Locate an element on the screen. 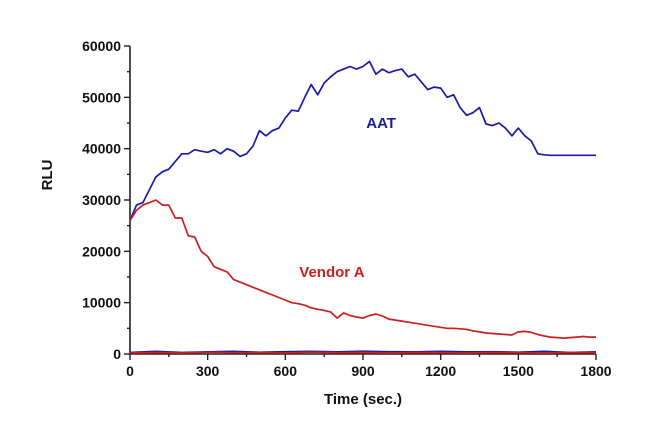 Image resolution: width=650 pixels, height=444 pixels. x-tick-label: 0 is located at coordinates (130, 371).